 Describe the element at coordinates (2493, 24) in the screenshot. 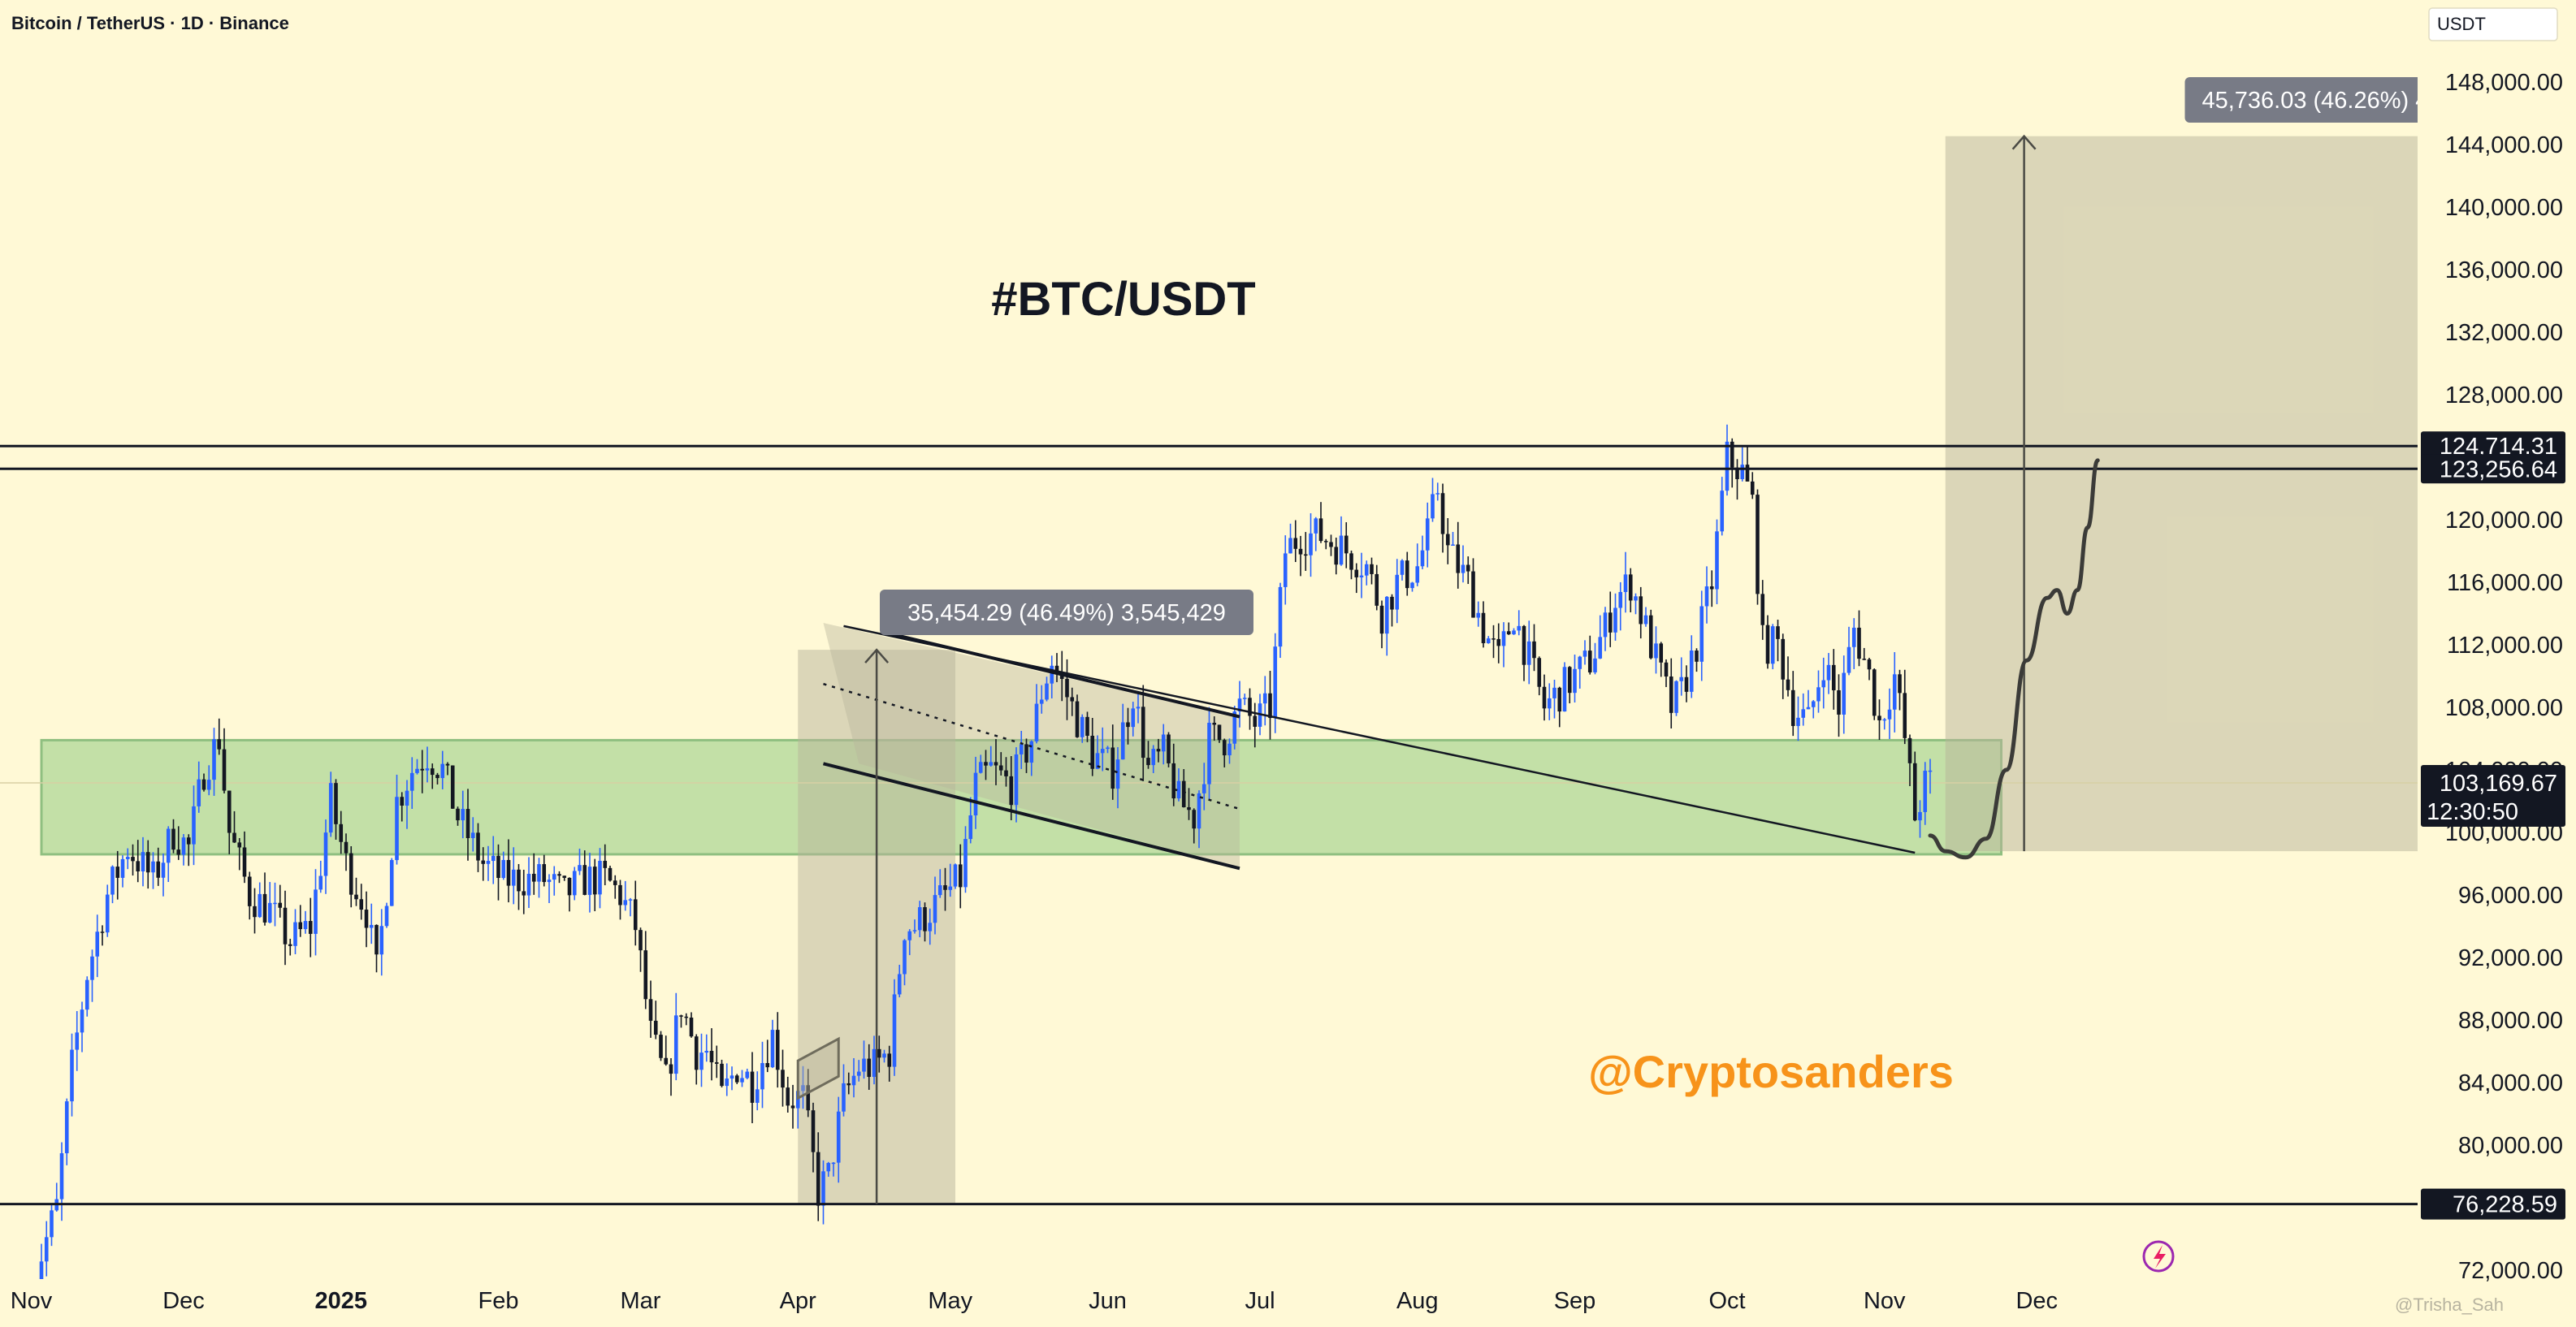

I see `currency-button: USDT` at that location.